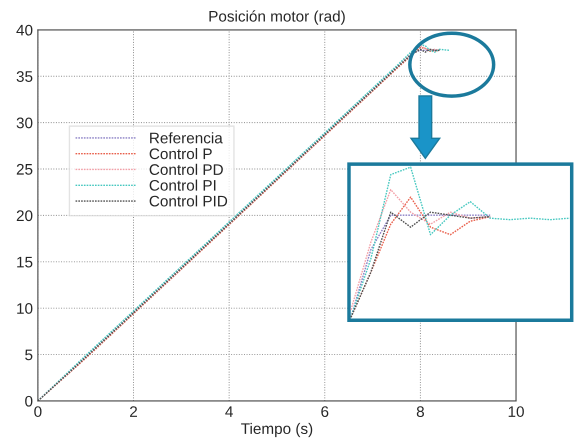 The width and height of the screenshot is (574, 446). I want to click on legend-label: Control PD, so click(186, 169).